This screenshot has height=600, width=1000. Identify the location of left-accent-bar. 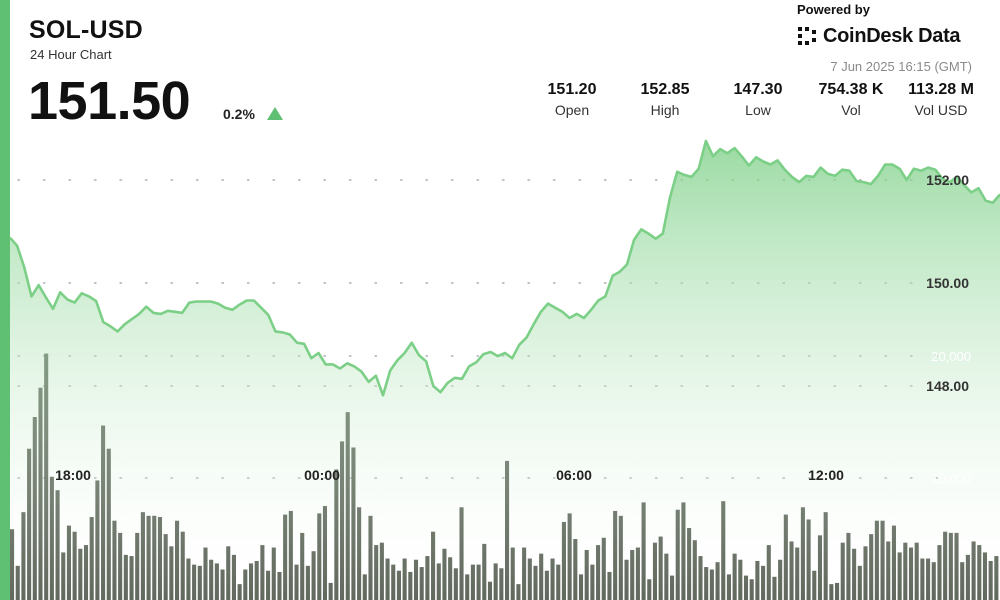
(5, 300).